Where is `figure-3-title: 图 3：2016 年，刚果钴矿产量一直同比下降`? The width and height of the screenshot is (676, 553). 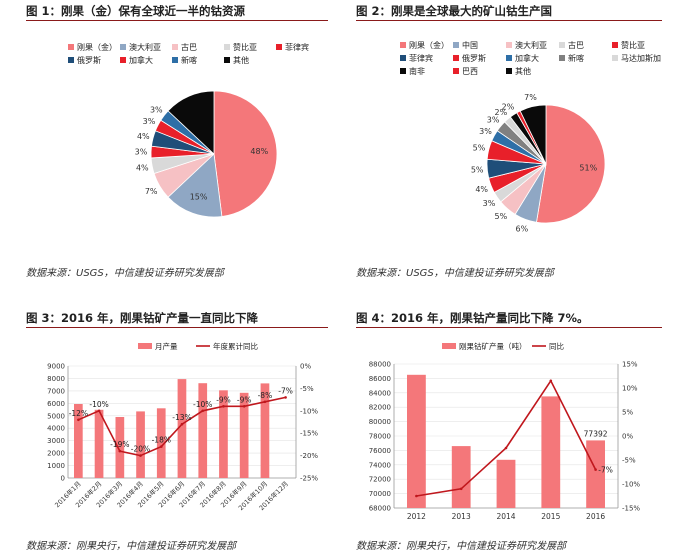
figure-3-title: 图 3：2016 年，刚果钴矿产量一直同比下降 is located at coordinates (177, 318).